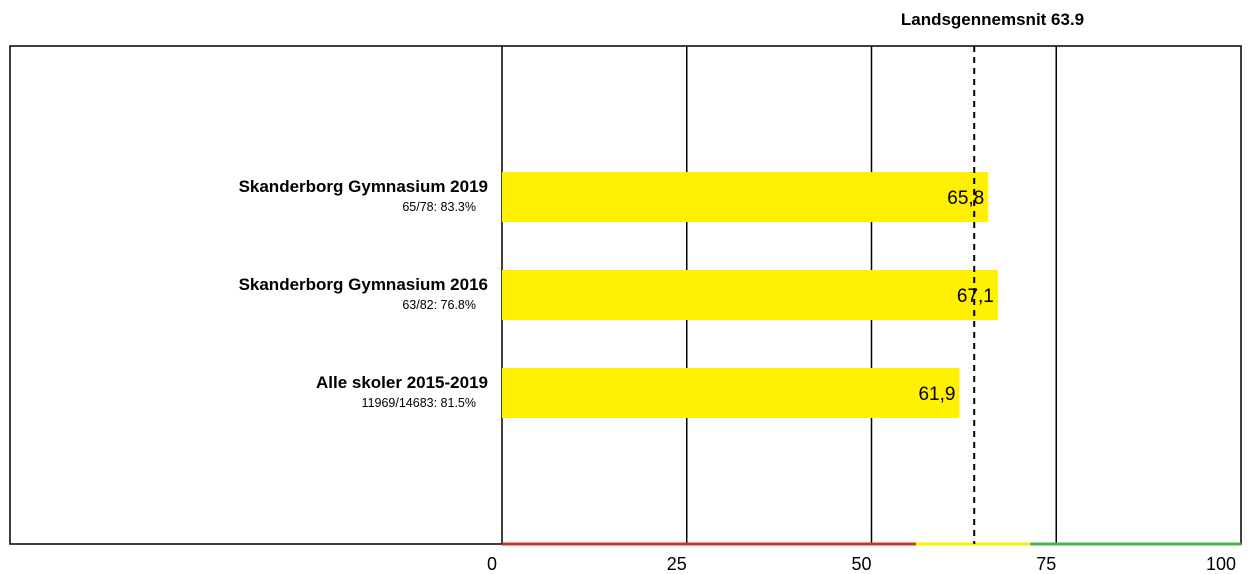  I want to click on x-tick-label: 25, so click(677, 564).